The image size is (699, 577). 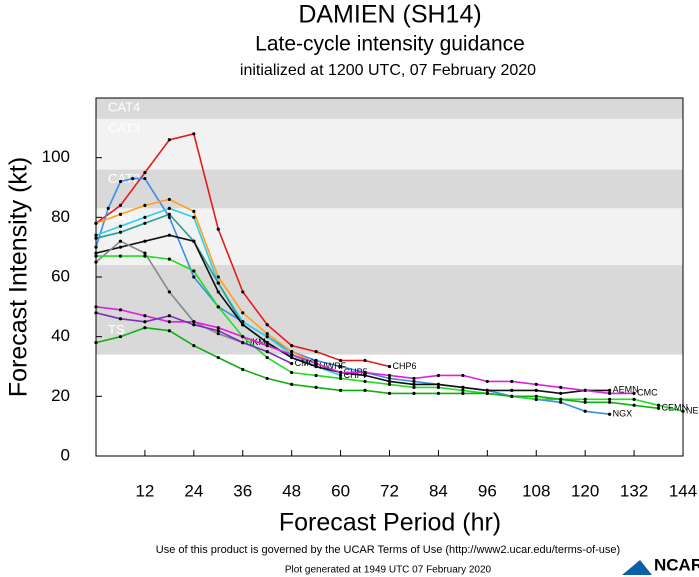 I want to click on y-tick-label: 60, so click(x=60, y=275).